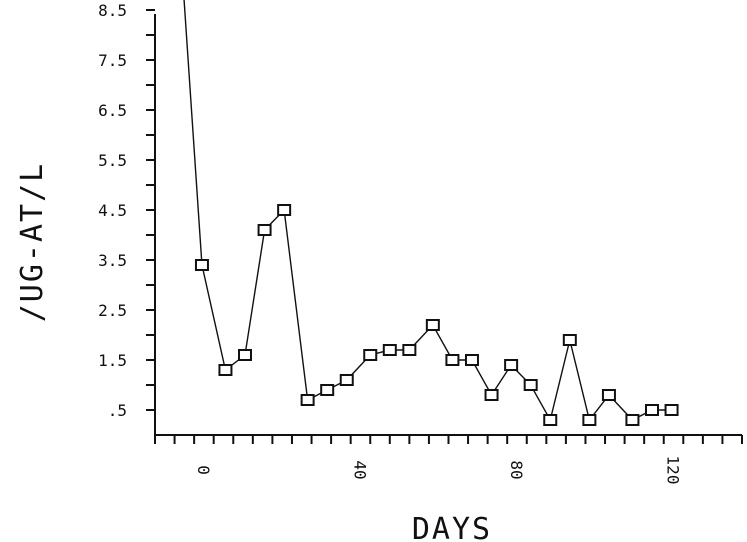  Describe the element at coordinates (112, 260) in the screenshot. I see `y-tick-label: 3.5` at that location.